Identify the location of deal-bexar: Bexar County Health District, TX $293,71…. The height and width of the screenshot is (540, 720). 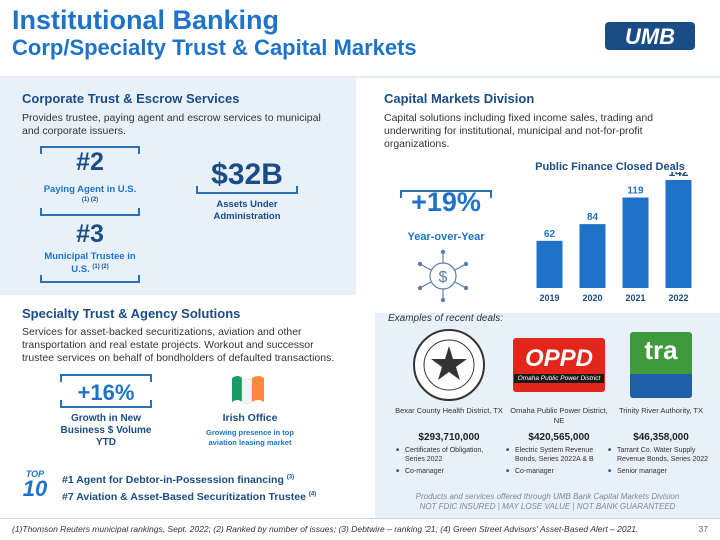
(449, 403).